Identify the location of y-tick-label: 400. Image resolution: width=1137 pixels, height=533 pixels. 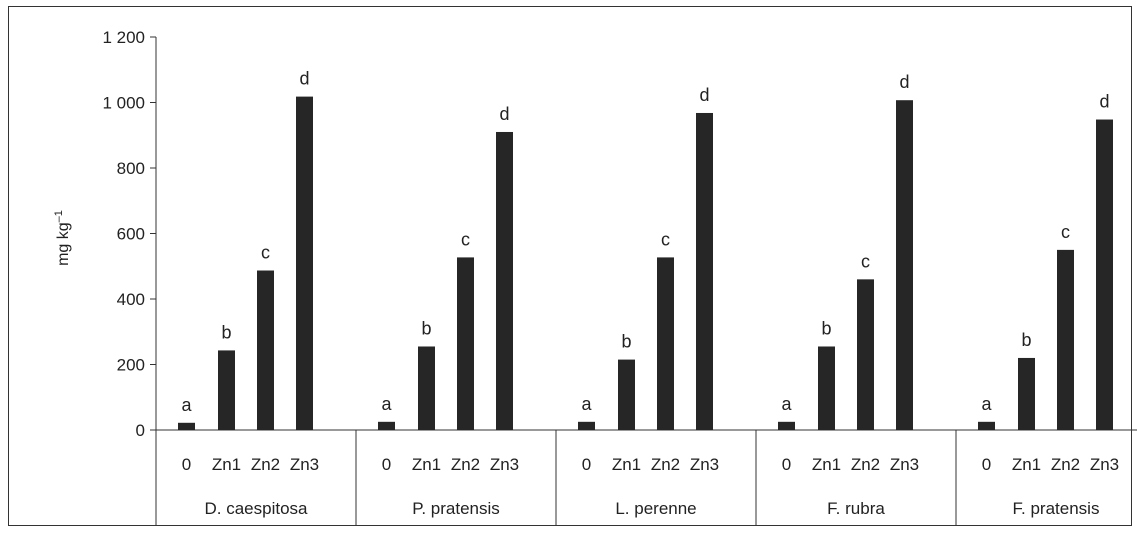
(131, 299).